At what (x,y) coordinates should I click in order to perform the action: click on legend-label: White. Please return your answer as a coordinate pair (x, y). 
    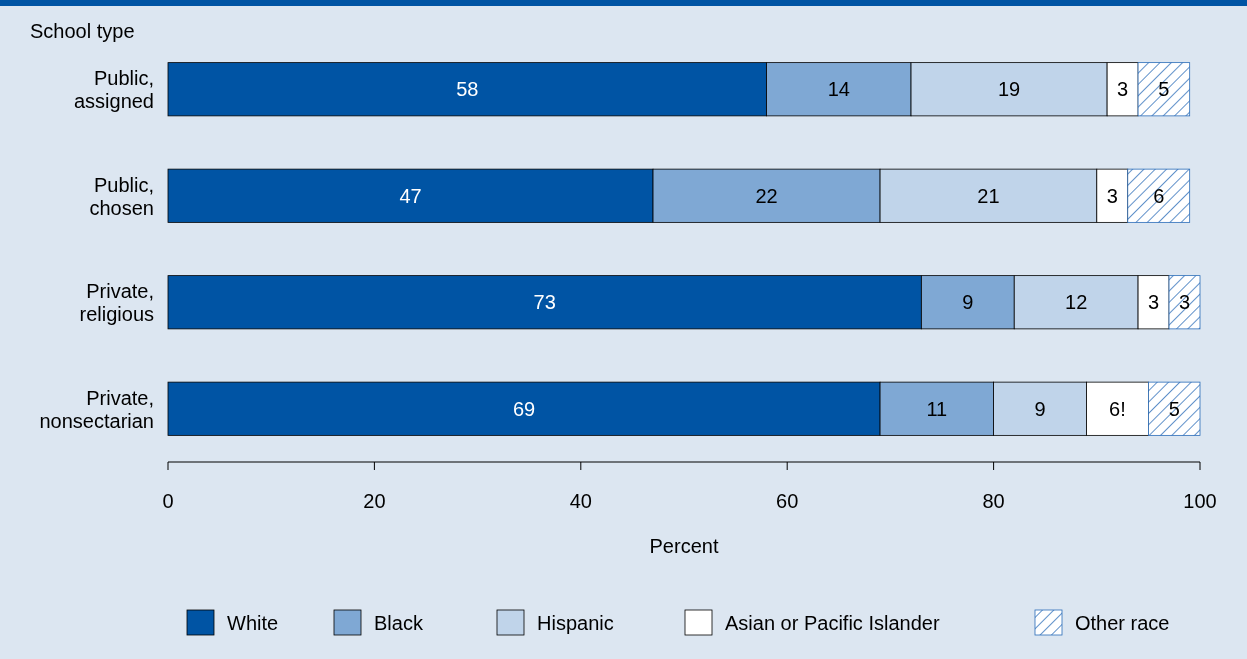
    Looking at the image, I should click on (253, 623).